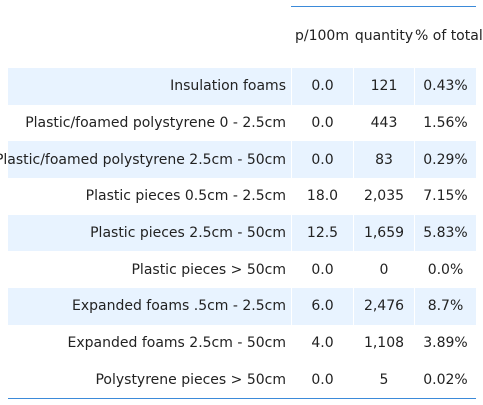 This screenshot has width=483, height=405. Describe the element at coordinates (208, 269) in the screenshot. I see `row-label: Plastic pieces > 50cm` at that location.